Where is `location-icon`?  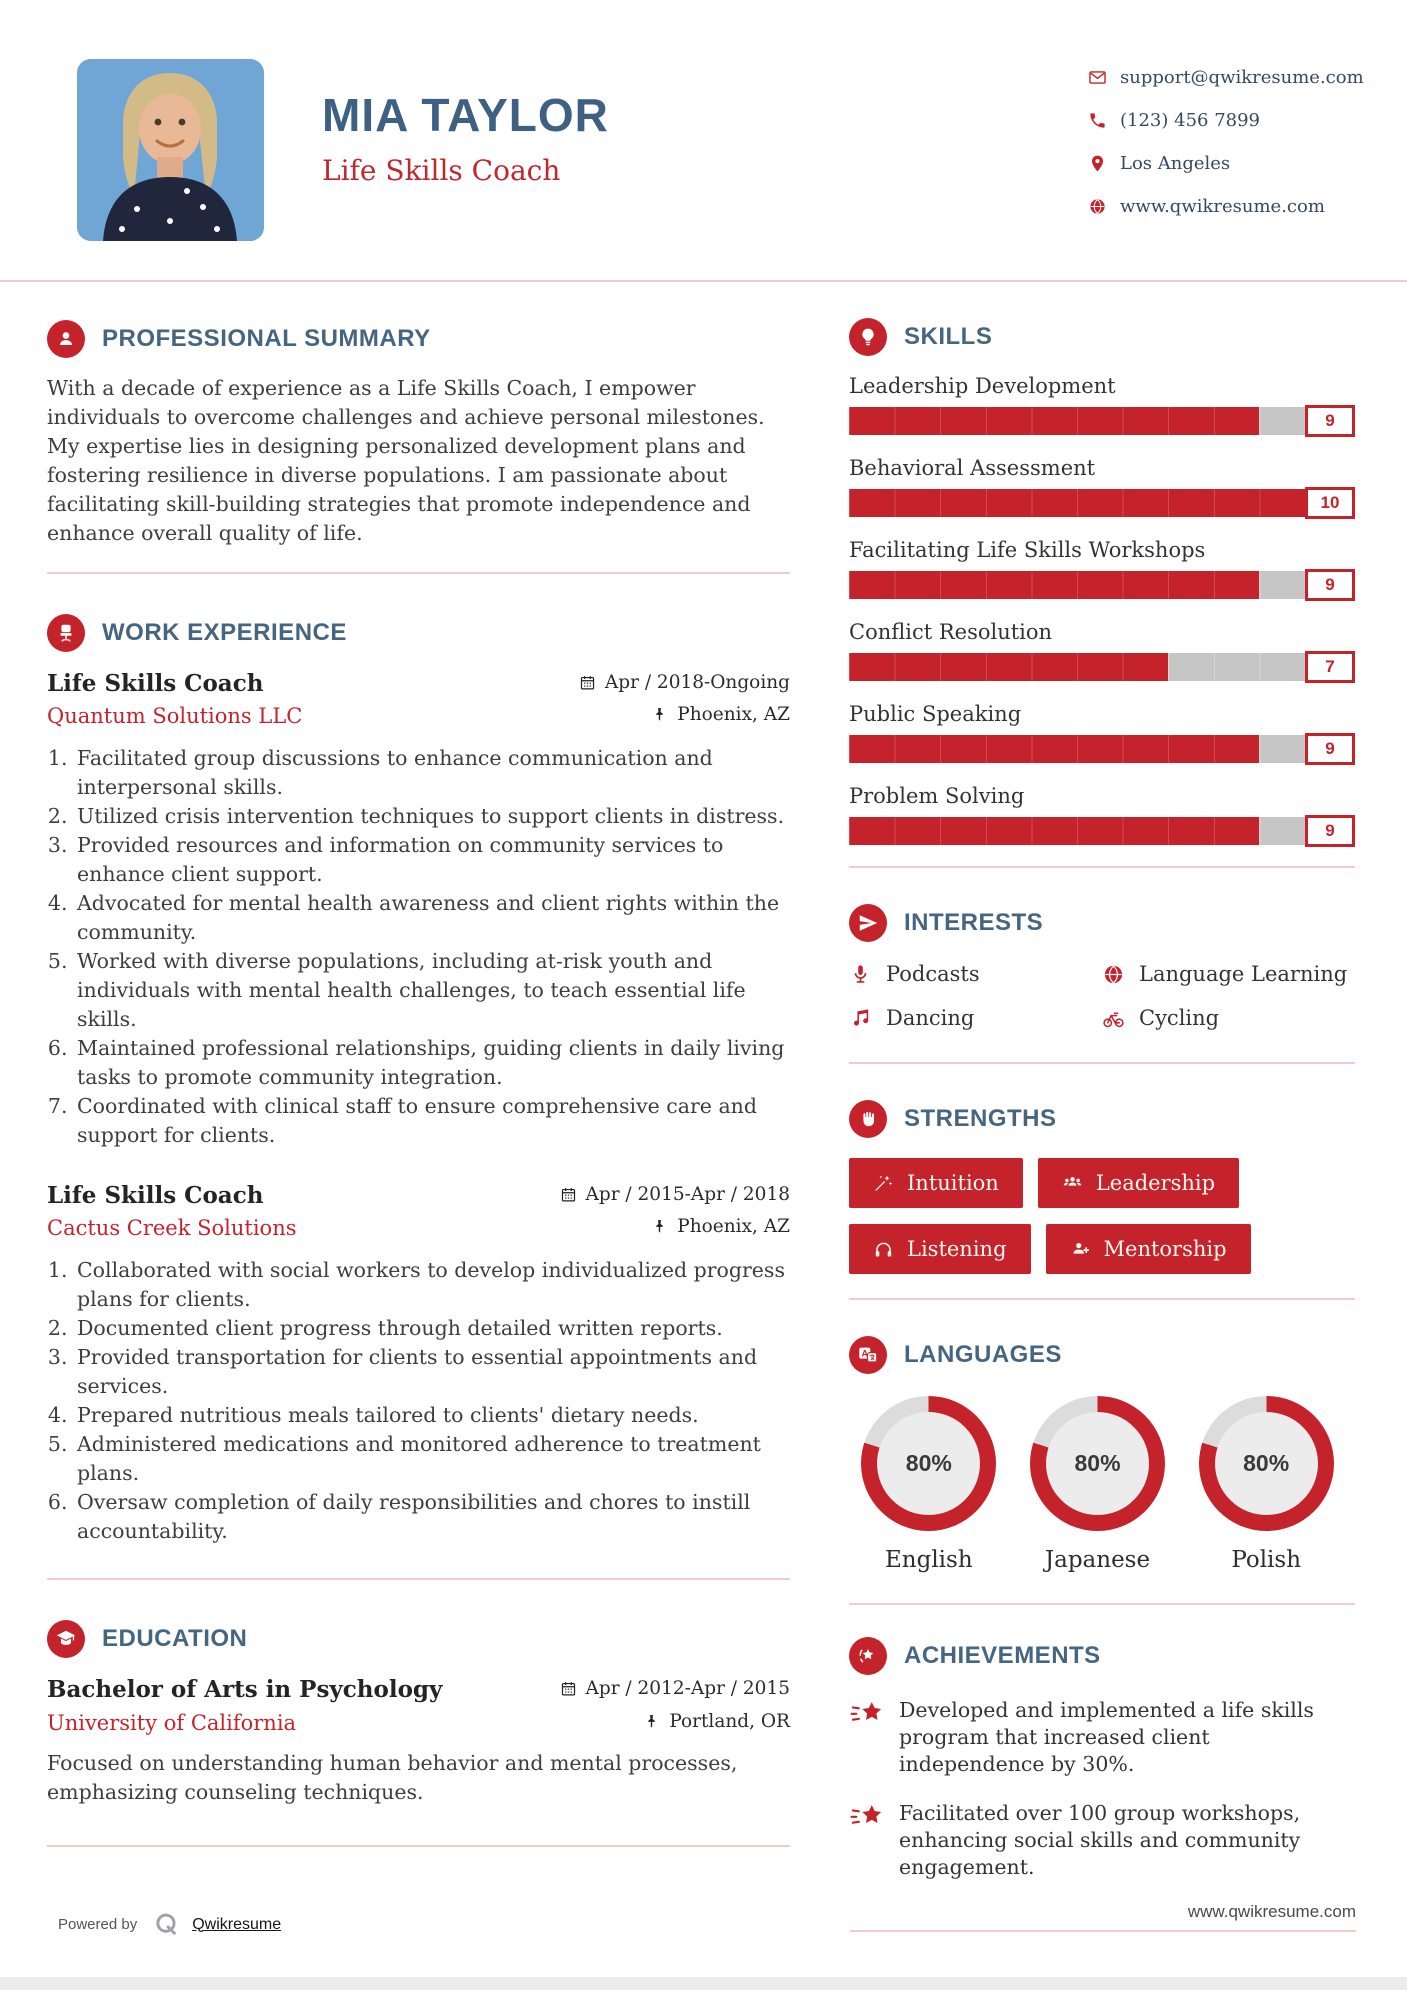 location-icon is located at coordinates (1097, 163).